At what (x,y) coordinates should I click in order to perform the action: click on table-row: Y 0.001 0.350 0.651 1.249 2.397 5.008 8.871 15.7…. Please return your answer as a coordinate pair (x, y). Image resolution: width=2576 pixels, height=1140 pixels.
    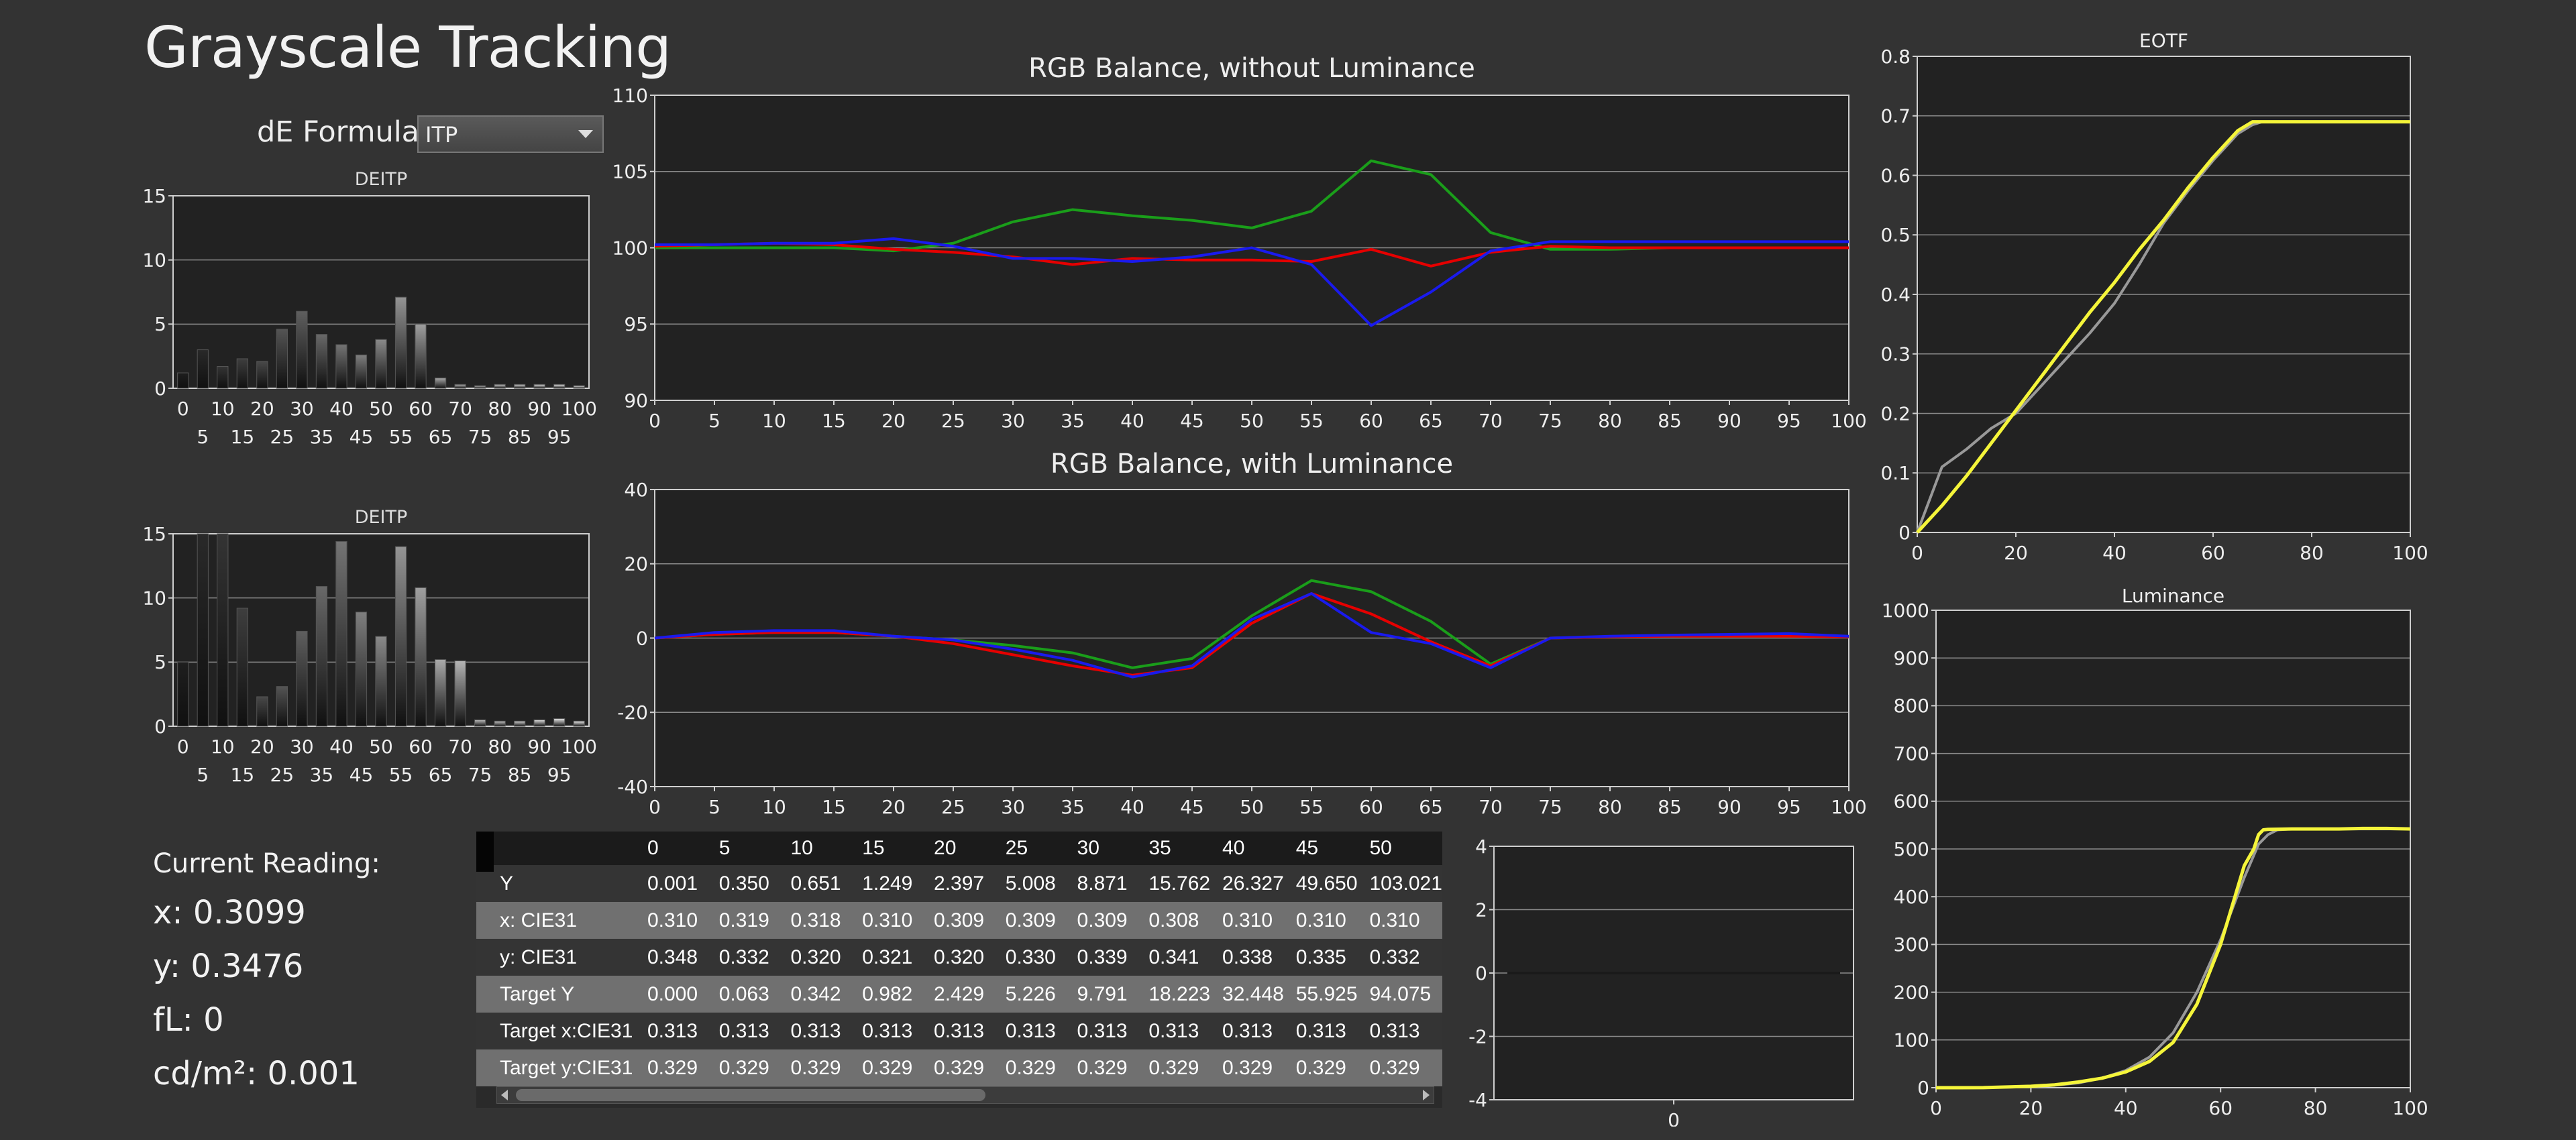
    Looking at the image, I should click on (959, 883).